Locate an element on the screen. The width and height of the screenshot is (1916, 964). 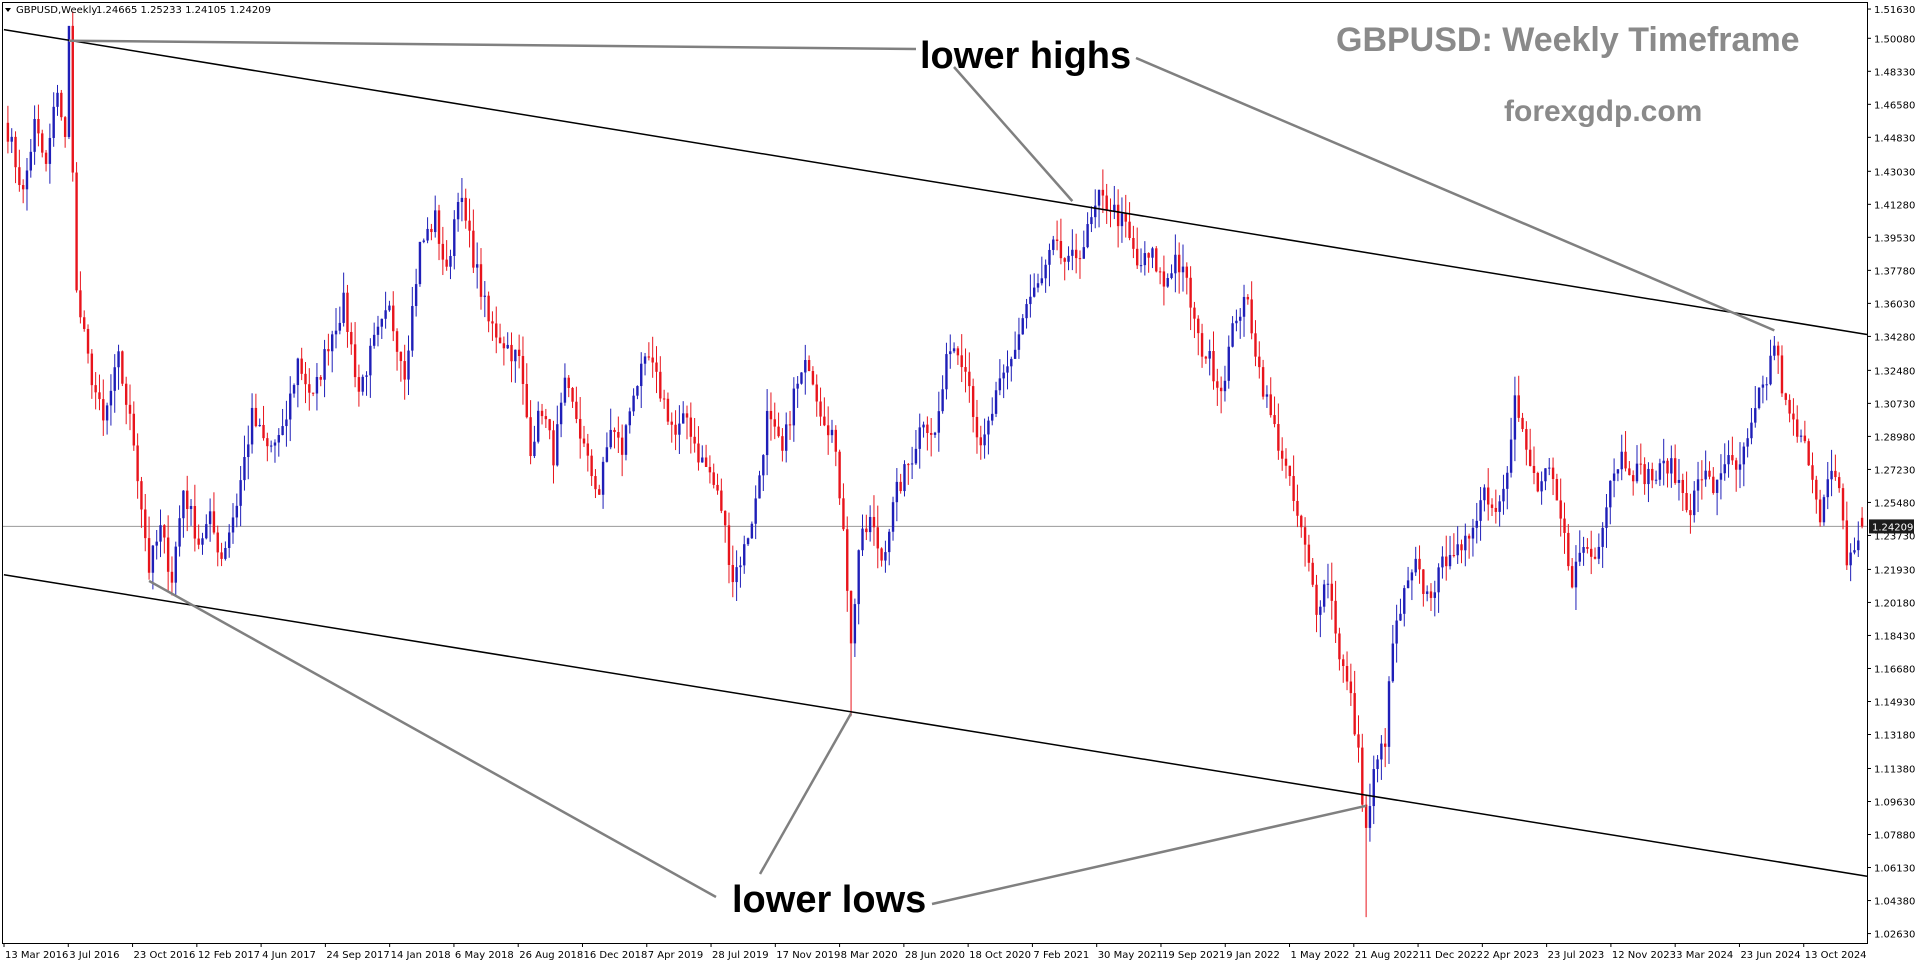
x-tick-label: 26 Aug 2018 is located at coordinates (551, 955).